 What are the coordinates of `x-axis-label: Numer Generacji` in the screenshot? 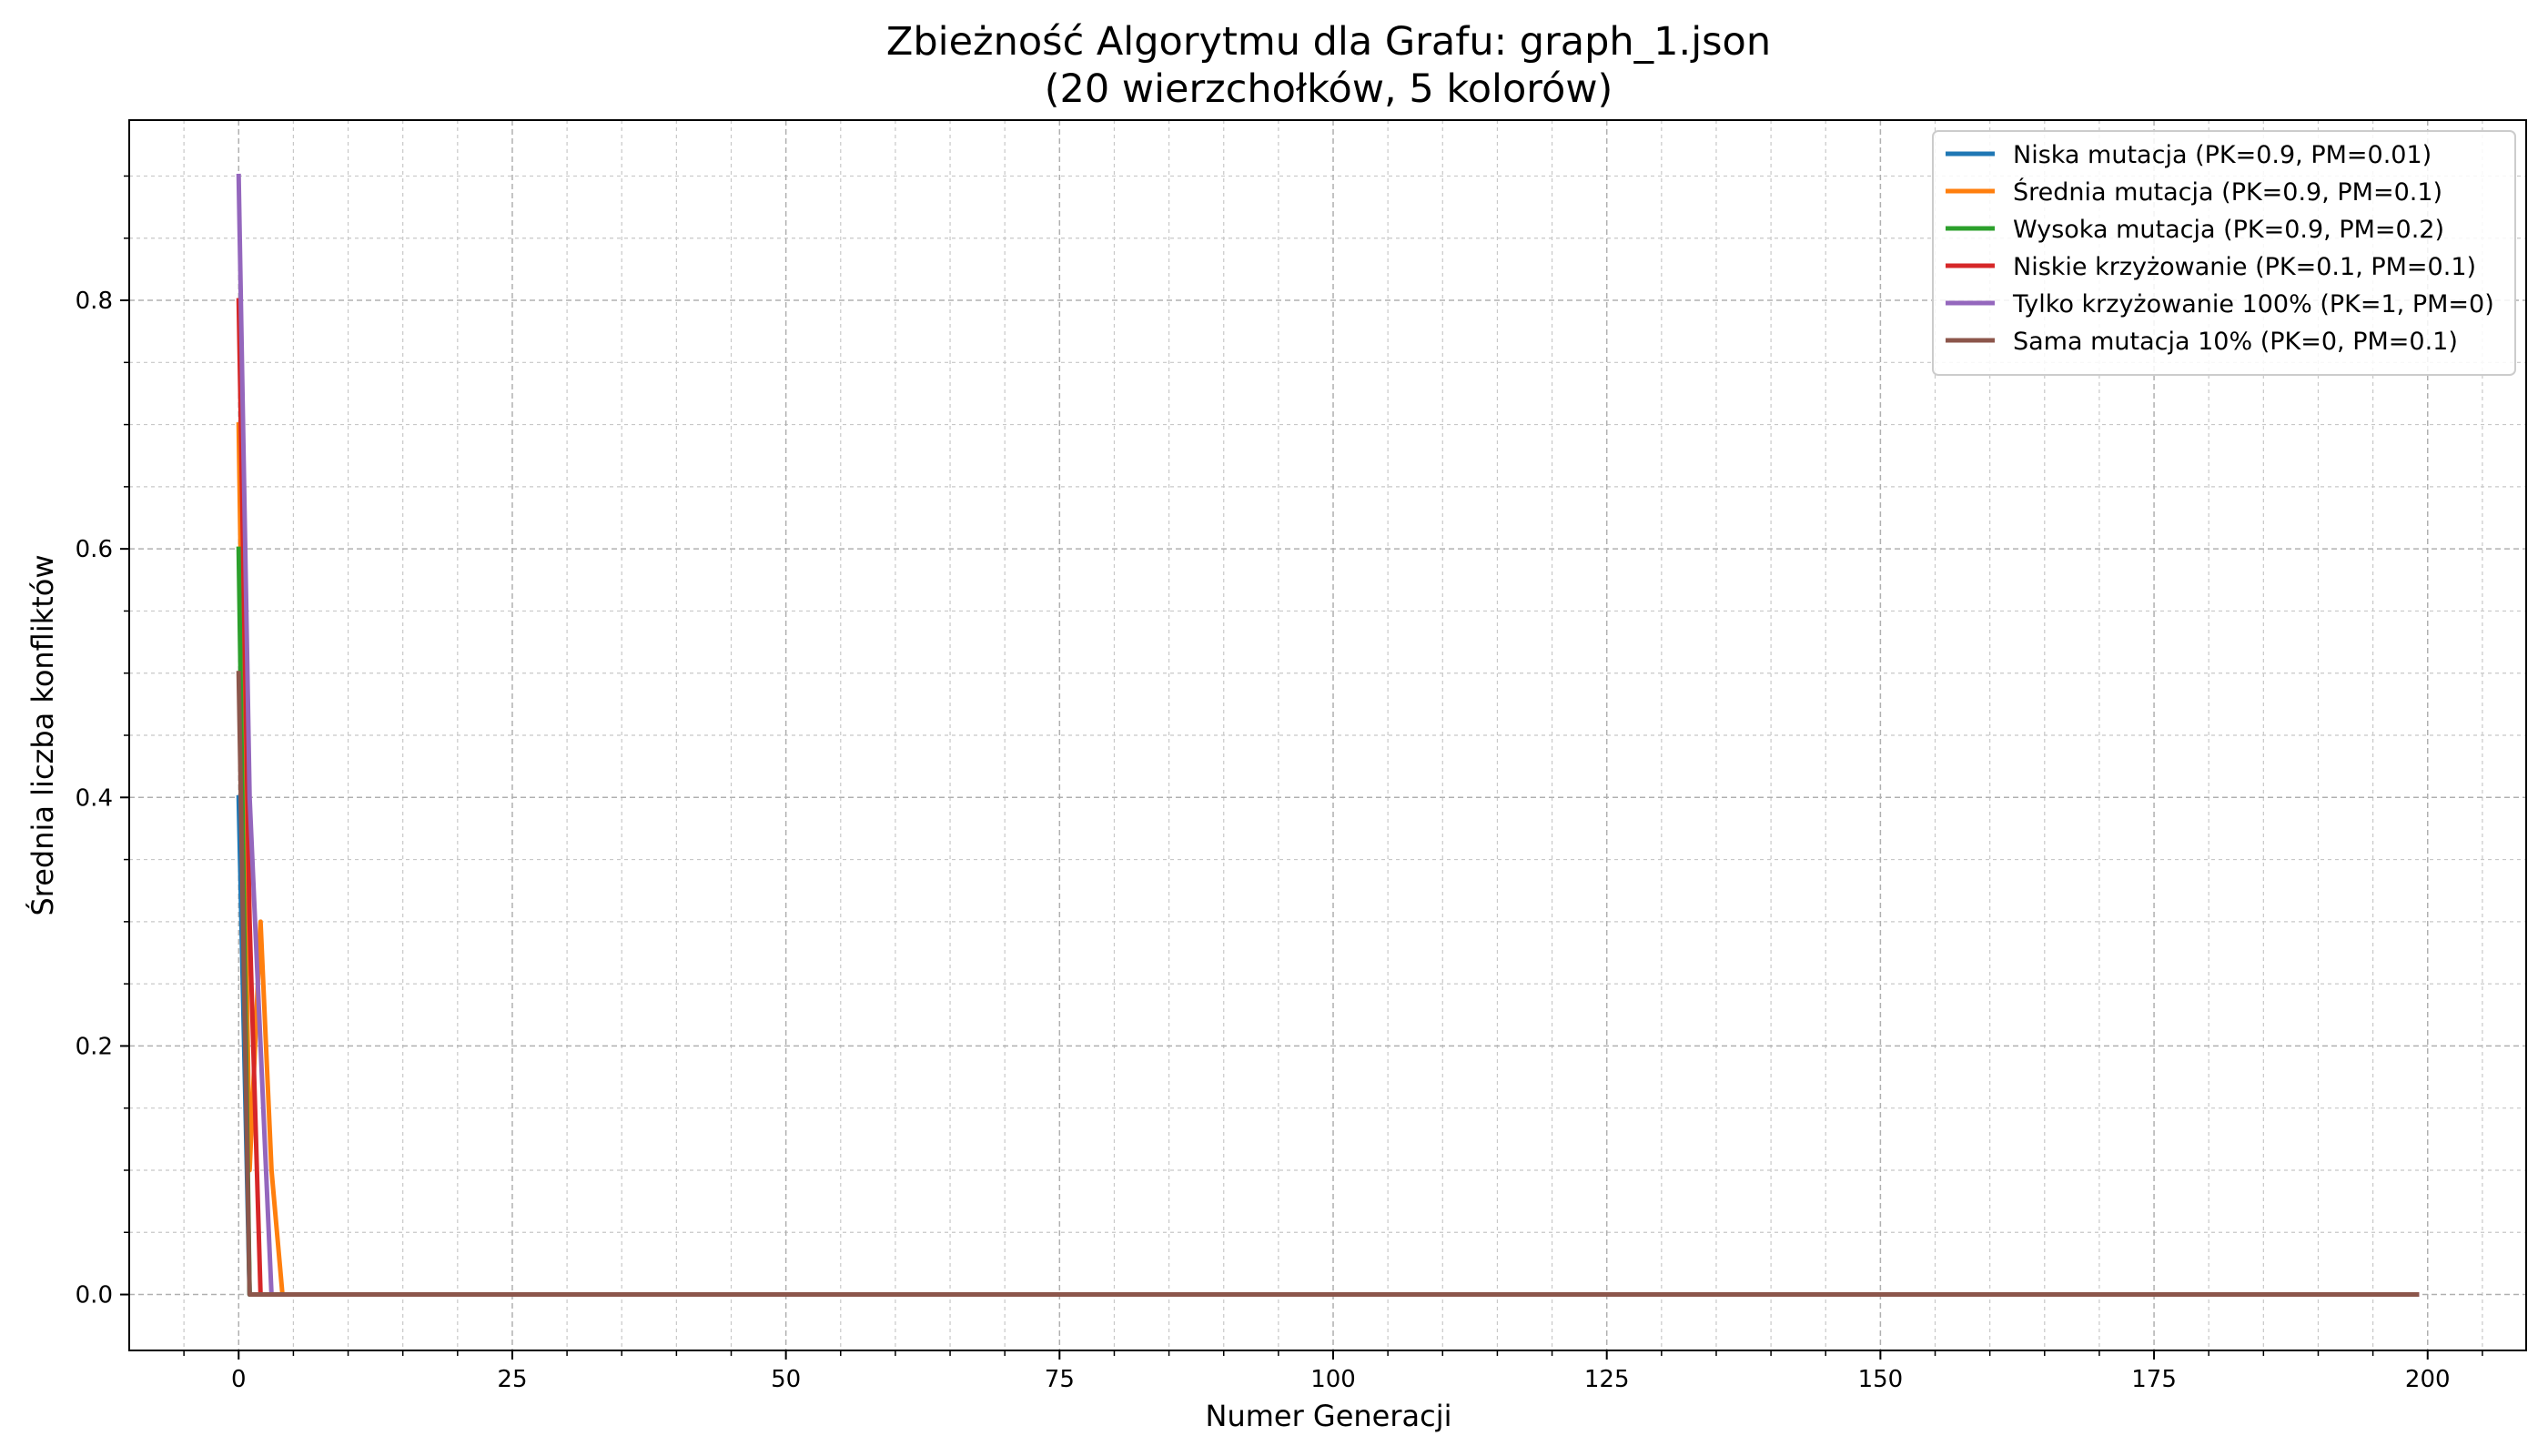 It's located at (1329, 1416).